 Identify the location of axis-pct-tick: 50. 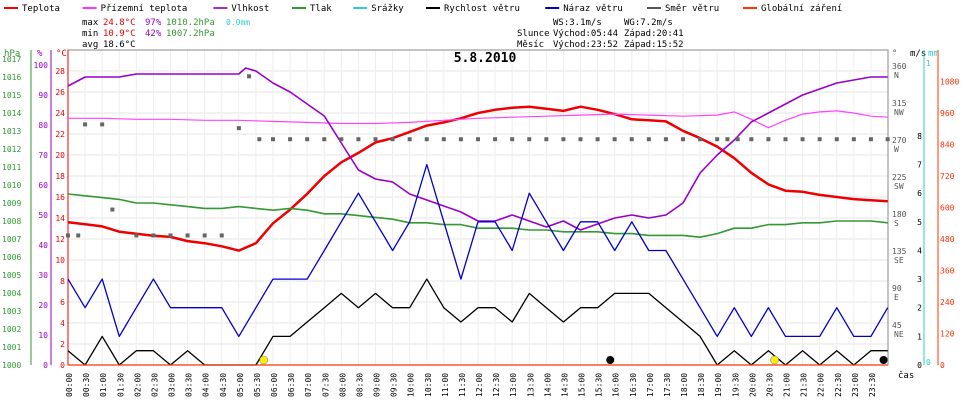
(43, 215).